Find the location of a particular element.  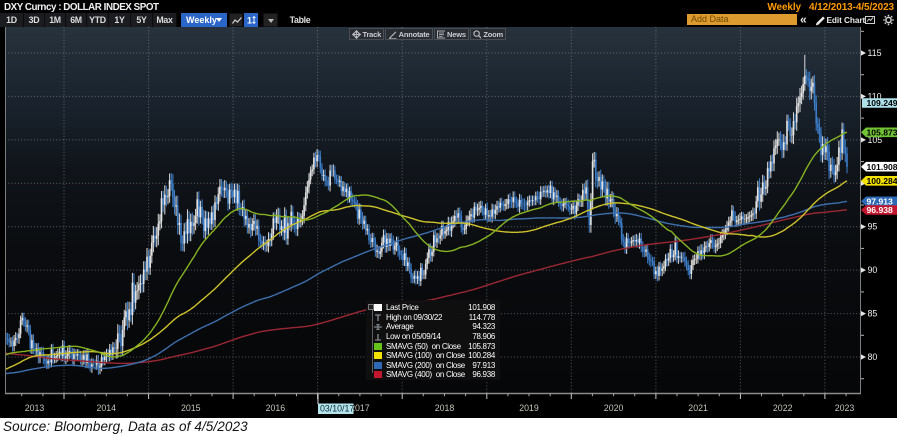

svg-text: 105.873 is located at coordinates (882, 132).